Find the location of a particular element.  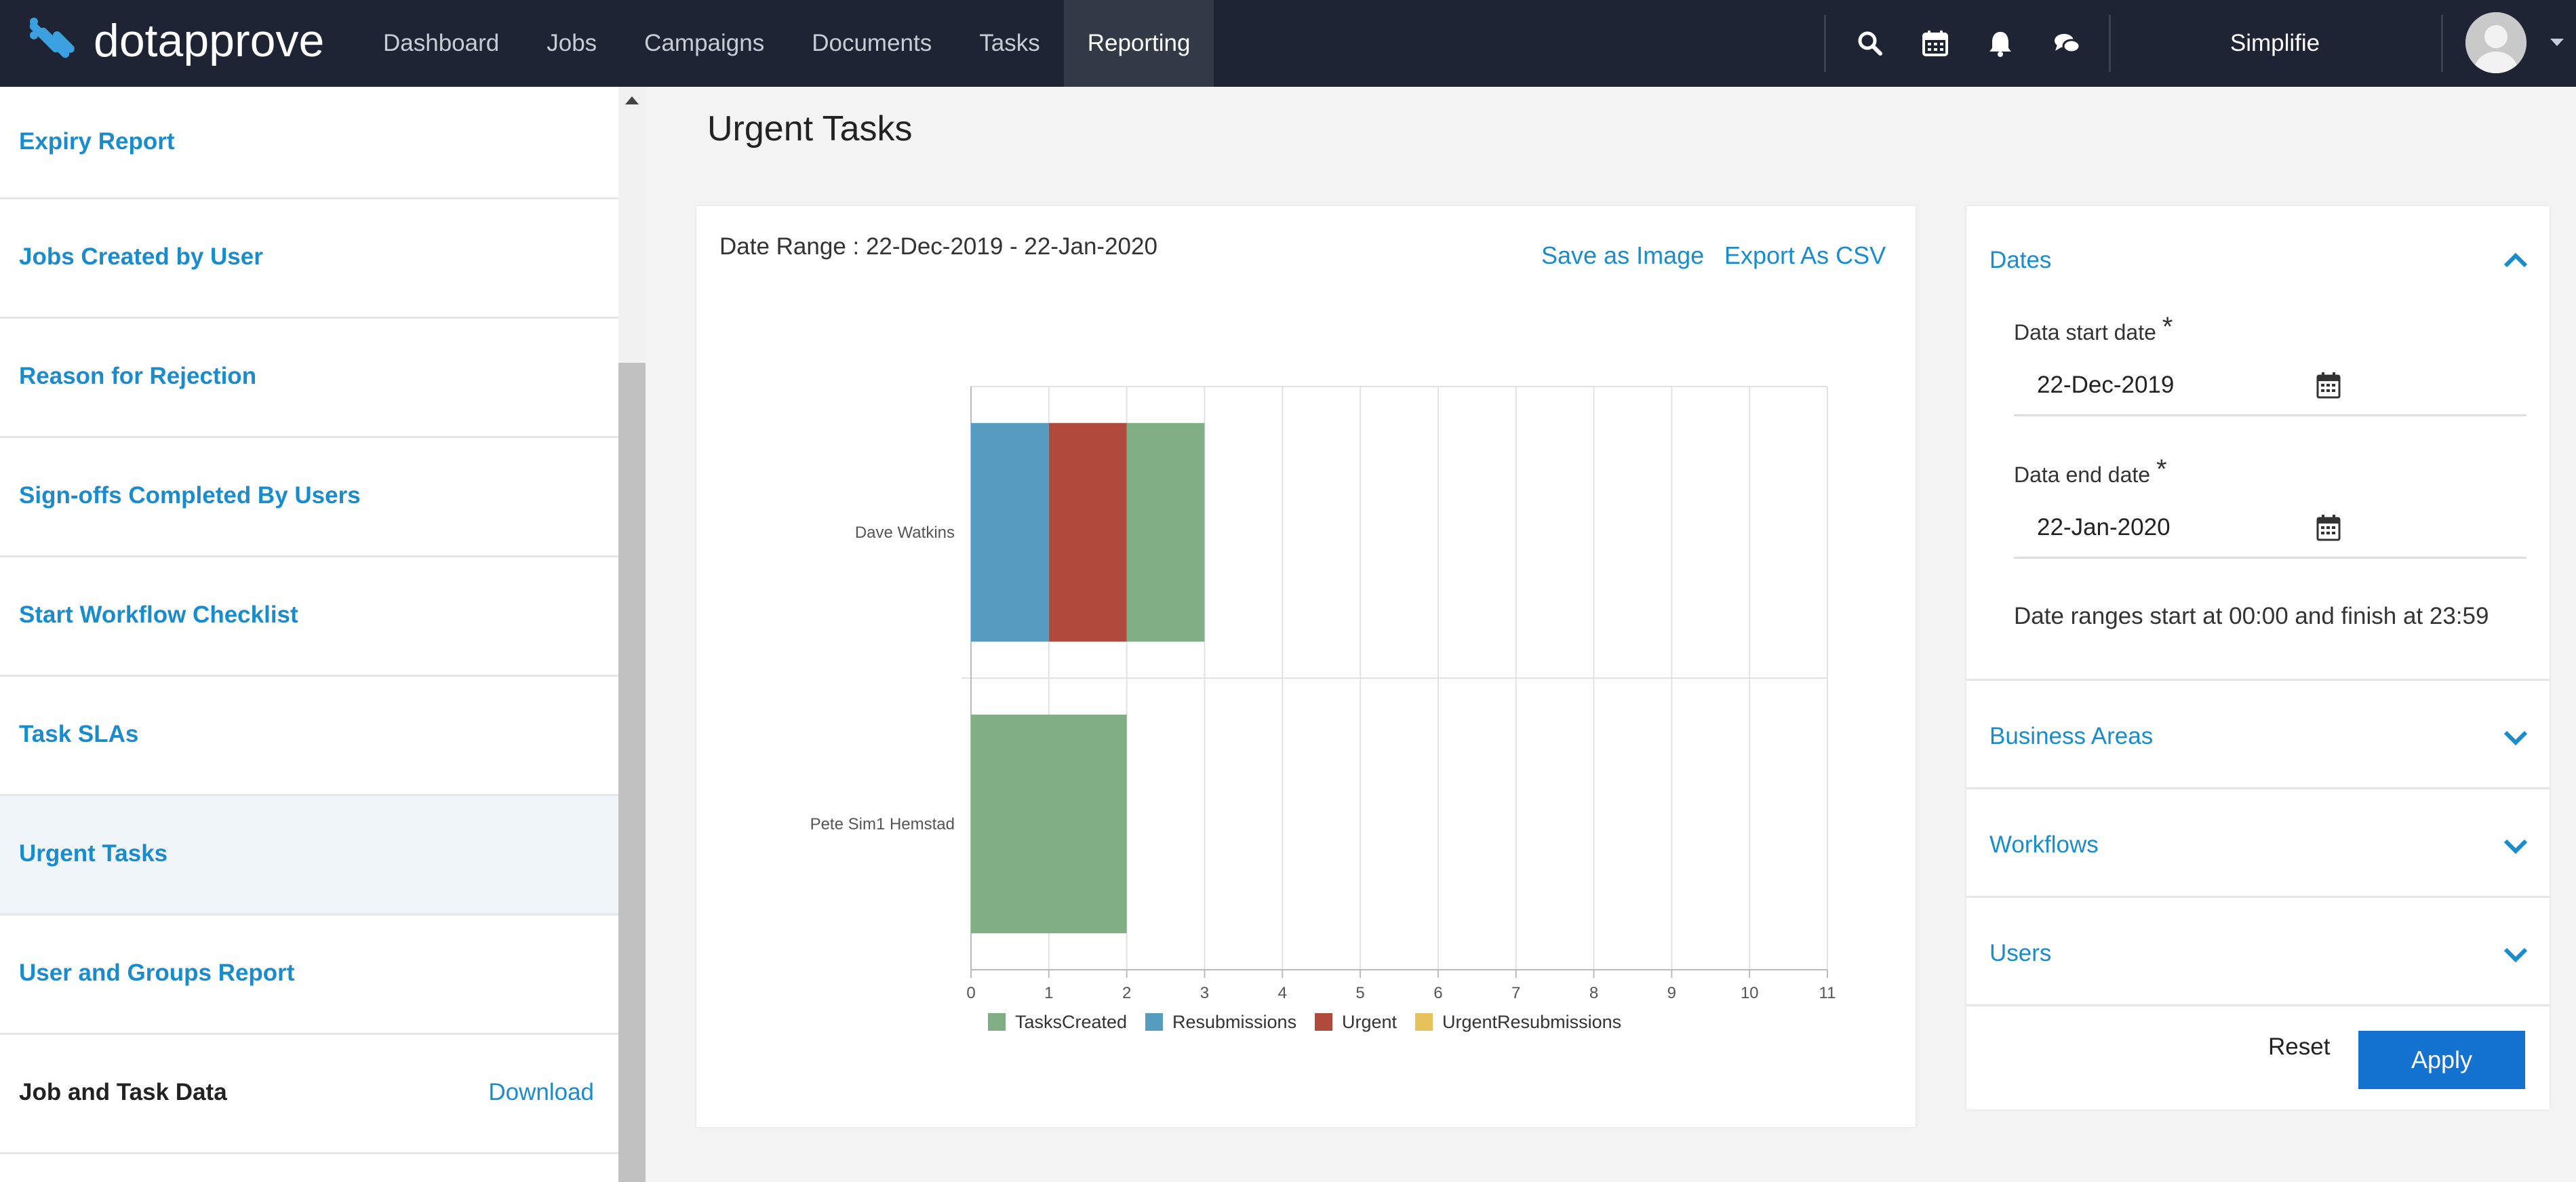

reset-button: Reset is located at coordinates (2299, 1046).